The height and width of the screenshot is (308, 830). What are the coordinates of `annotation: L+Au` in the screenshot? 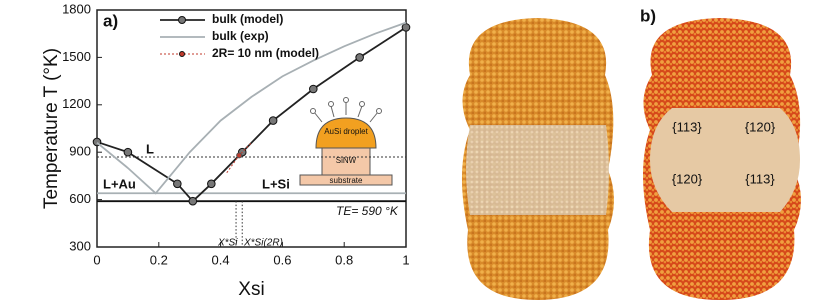 It's located at (119, 183).